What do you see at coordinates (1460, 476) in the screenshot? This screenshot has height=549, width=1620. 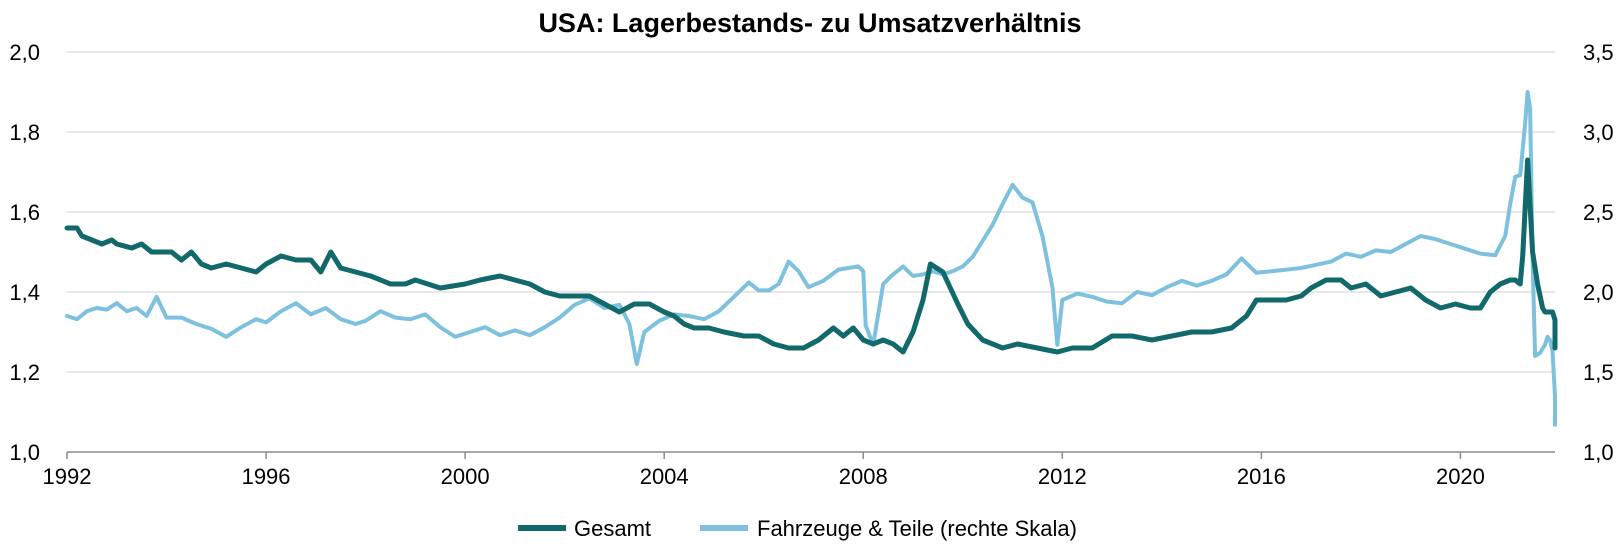 I see `x-tick-label: 2020` at bounding box center [1460, 476].